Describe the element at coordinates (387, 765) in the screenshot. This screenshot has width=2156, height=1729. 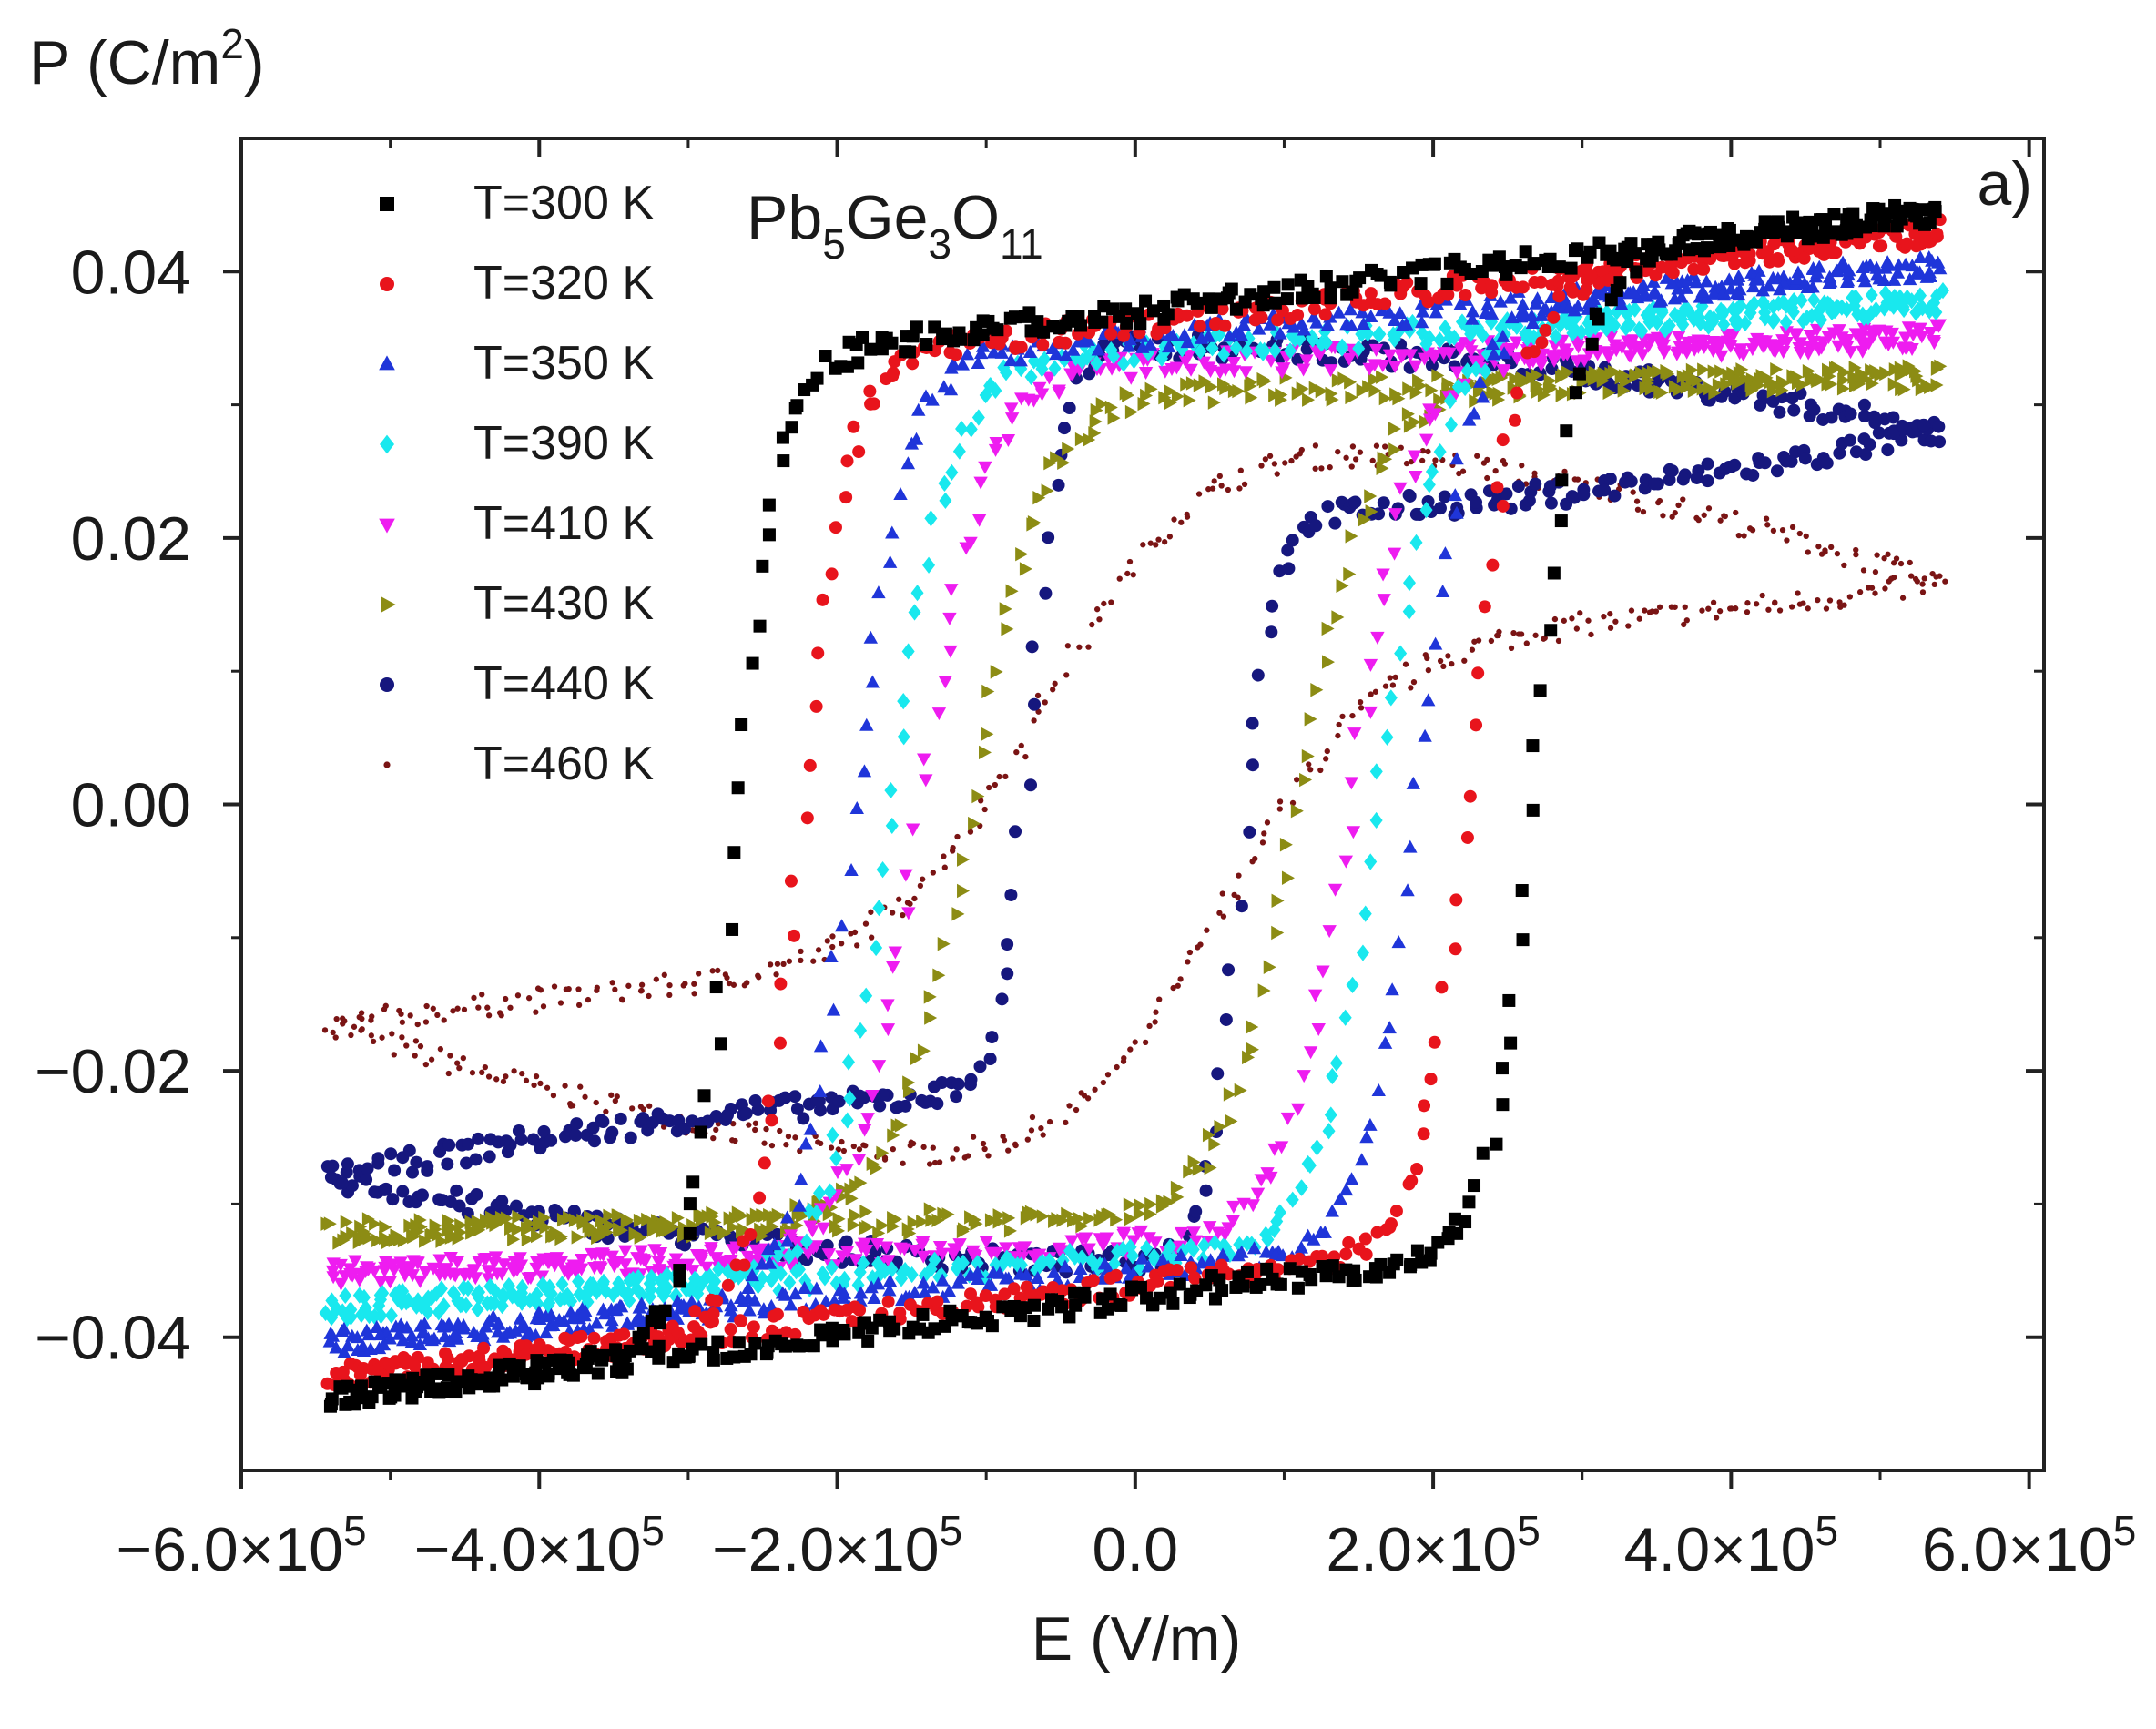
I see `legend-marker` at that location.